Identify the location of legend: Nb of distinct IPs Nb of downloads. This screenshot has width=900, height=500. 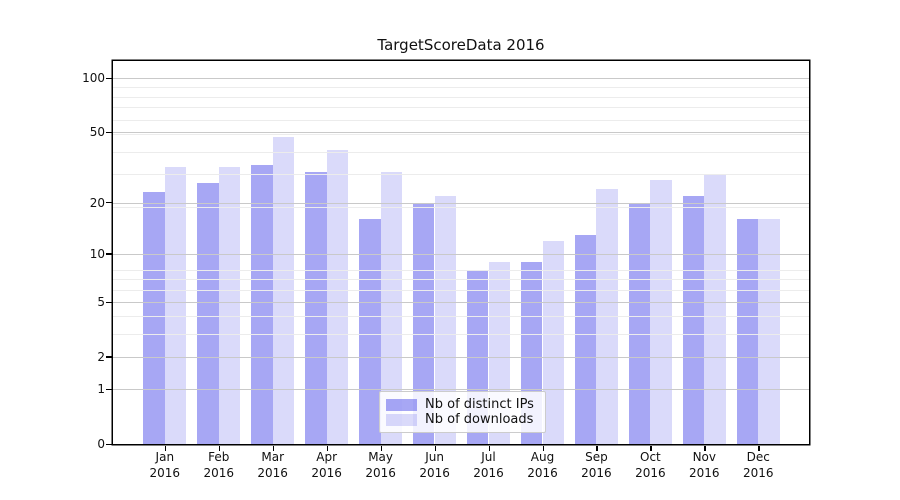
(462, 412).